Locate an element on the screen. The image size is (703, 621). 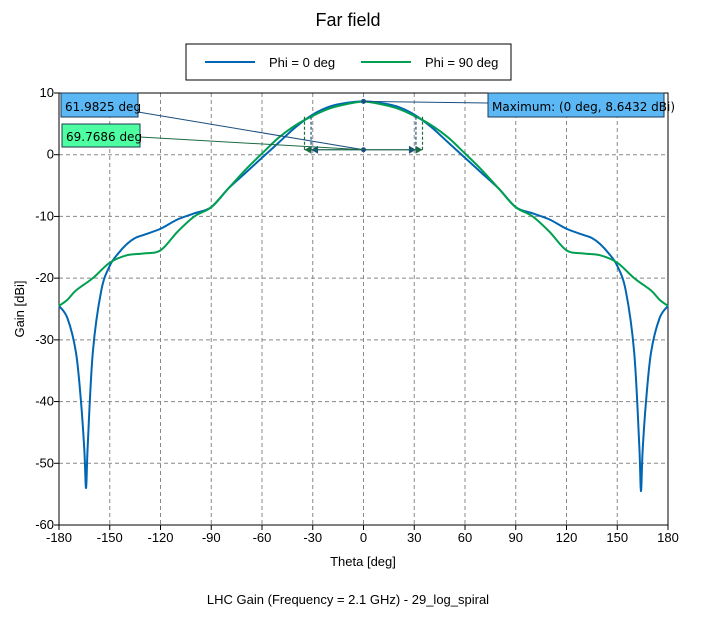
leader-line-bw-phi90 is located at coordinates (251, 143).